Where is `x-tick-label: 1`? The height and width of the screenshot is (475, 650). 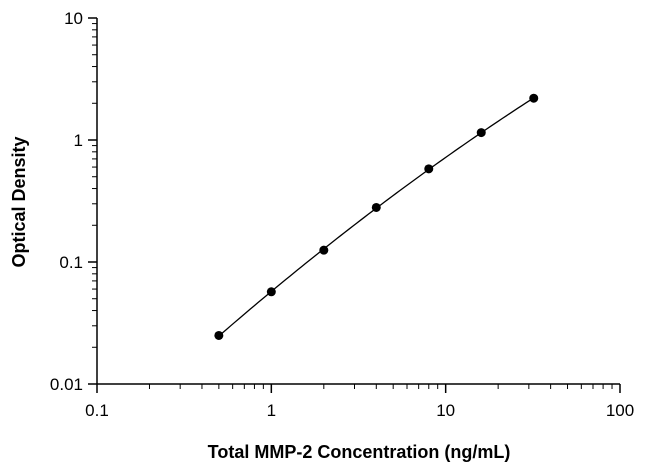 x-tick-label: 1 is located at coordinates (271, 410).